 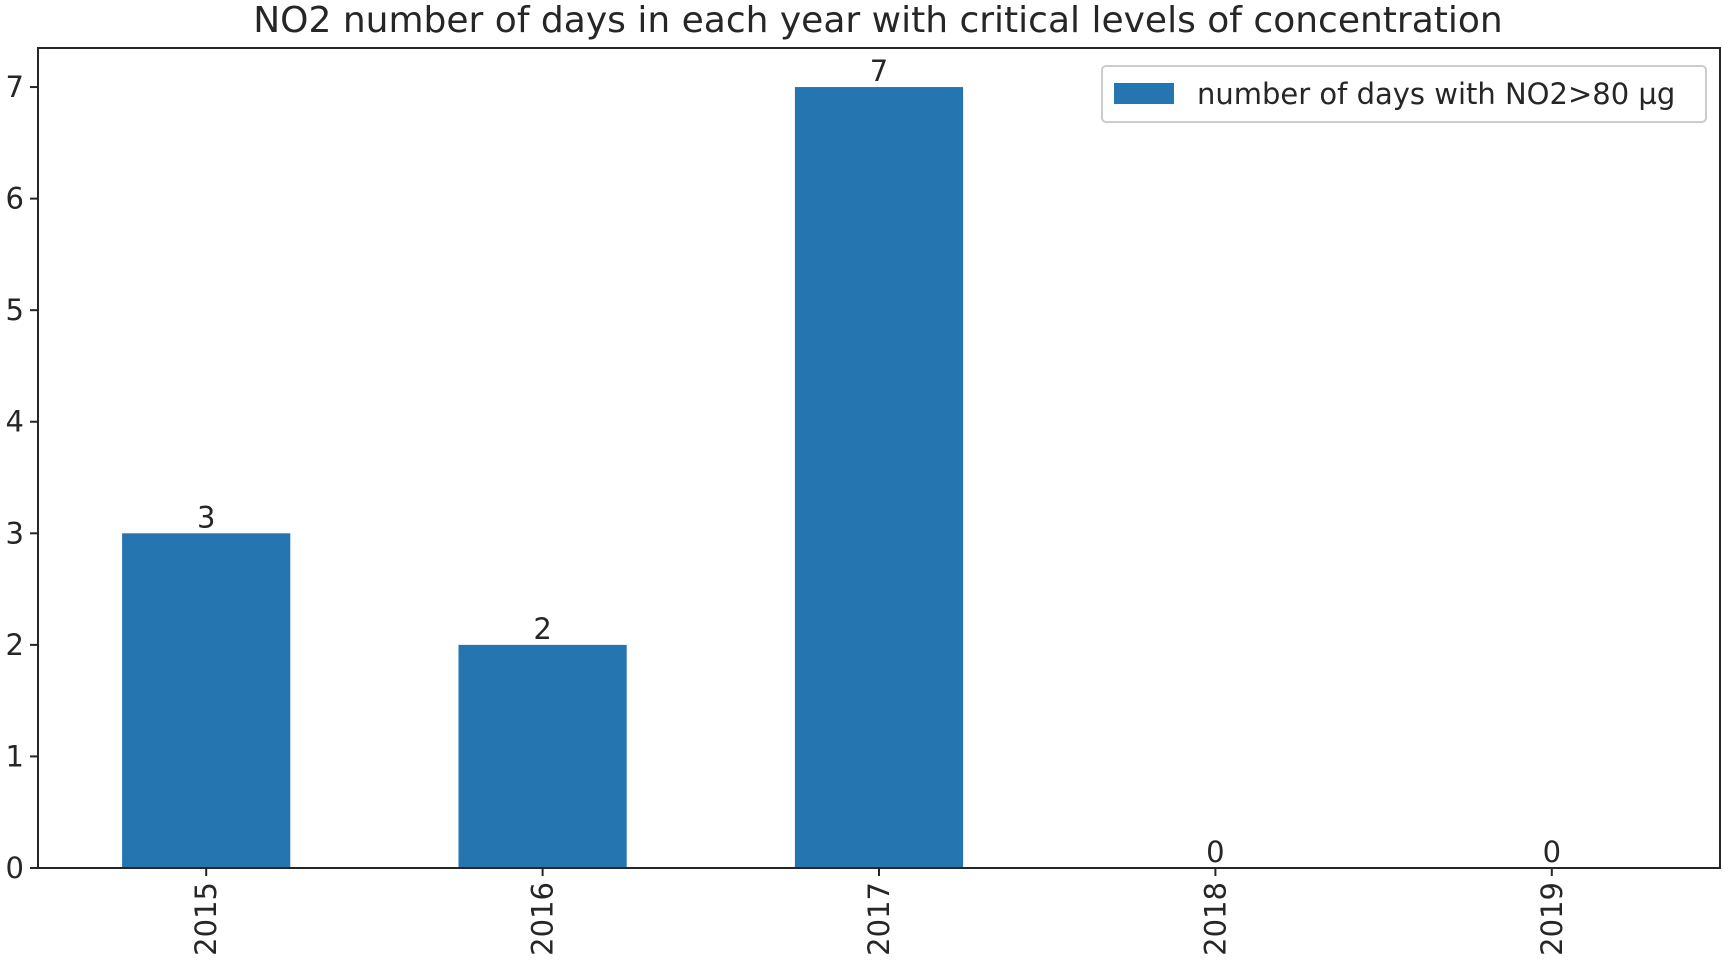 What do you see at coordinates (879, 71) in the screenshot?
I see `data-label-2017: 7` at bounding box center [879, 71].